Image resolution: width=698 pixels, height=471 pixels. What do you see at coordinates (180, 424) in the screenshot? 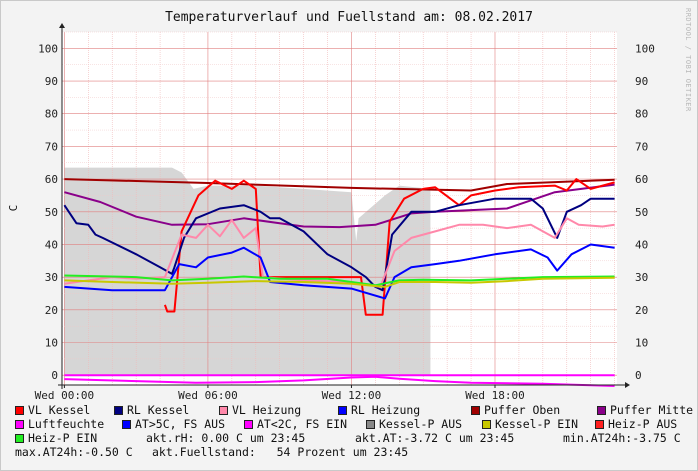
I see `legend-label: AT>5C, FS AUS` at bounding box center [180, 424].